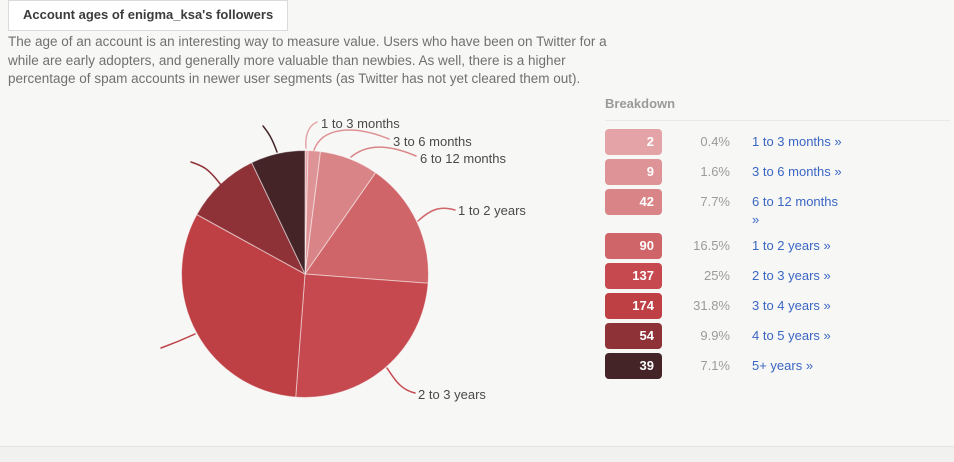  Describe the element at coordinates (783, 365) in the screenshot. I see `segment-link-5-plus-years: 5+ years »` at that location.